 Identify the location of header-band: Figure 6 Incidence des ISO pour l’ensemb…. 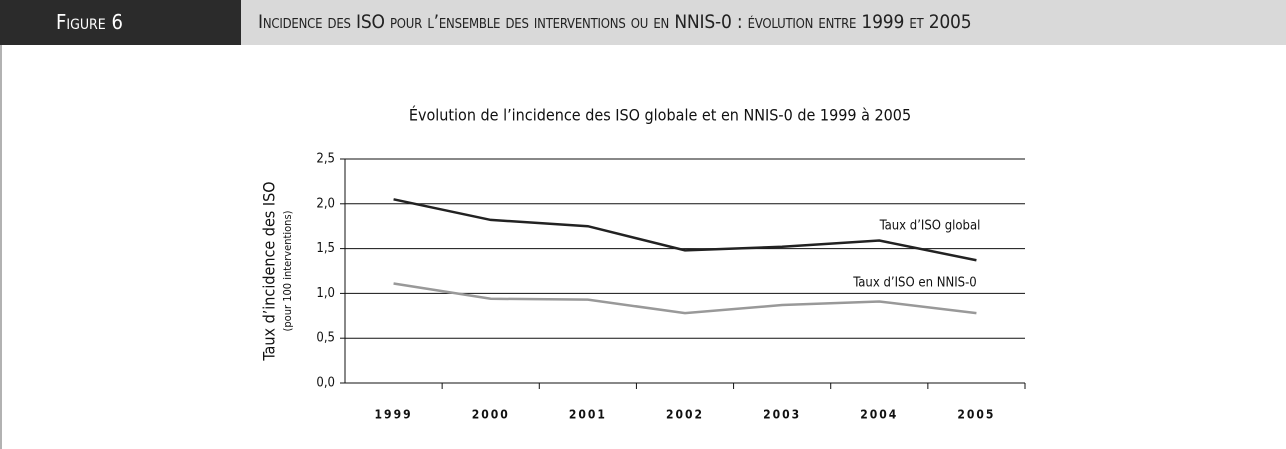
(643, 22).